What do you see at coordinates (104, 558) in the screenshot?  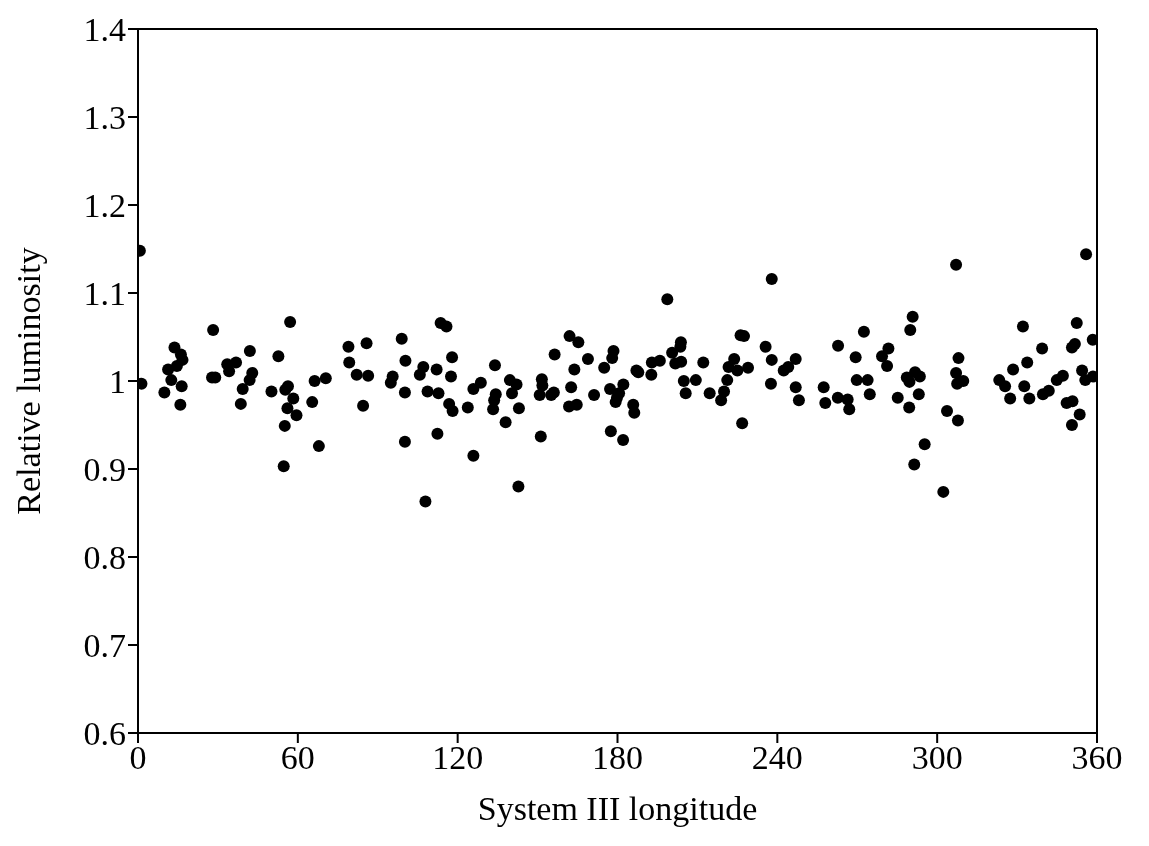 I see `y-tick-label: 0.8` at bounding box center [104, 558].